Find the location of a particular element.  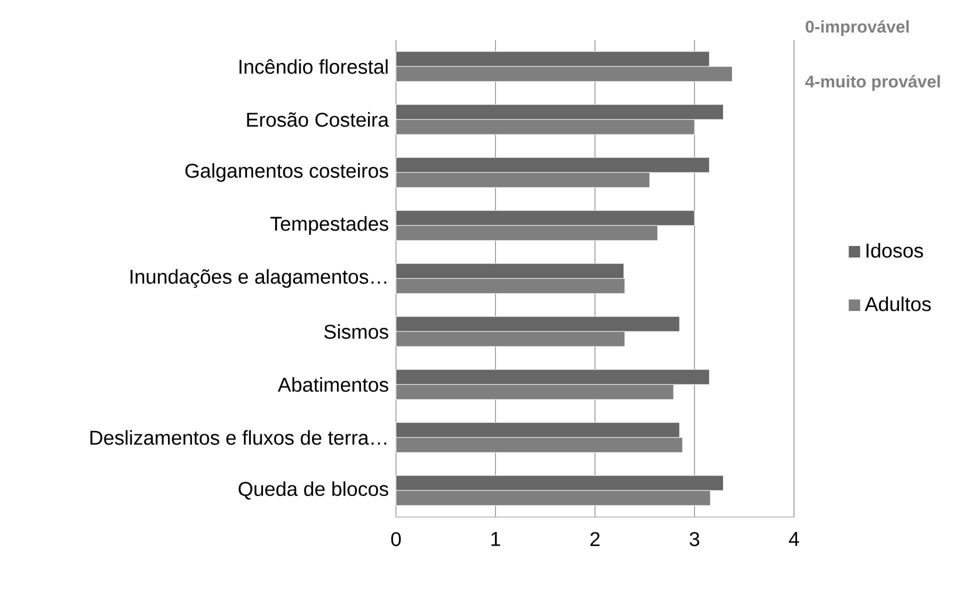

legend-label: Adultos is located at coordinates (897, 304).